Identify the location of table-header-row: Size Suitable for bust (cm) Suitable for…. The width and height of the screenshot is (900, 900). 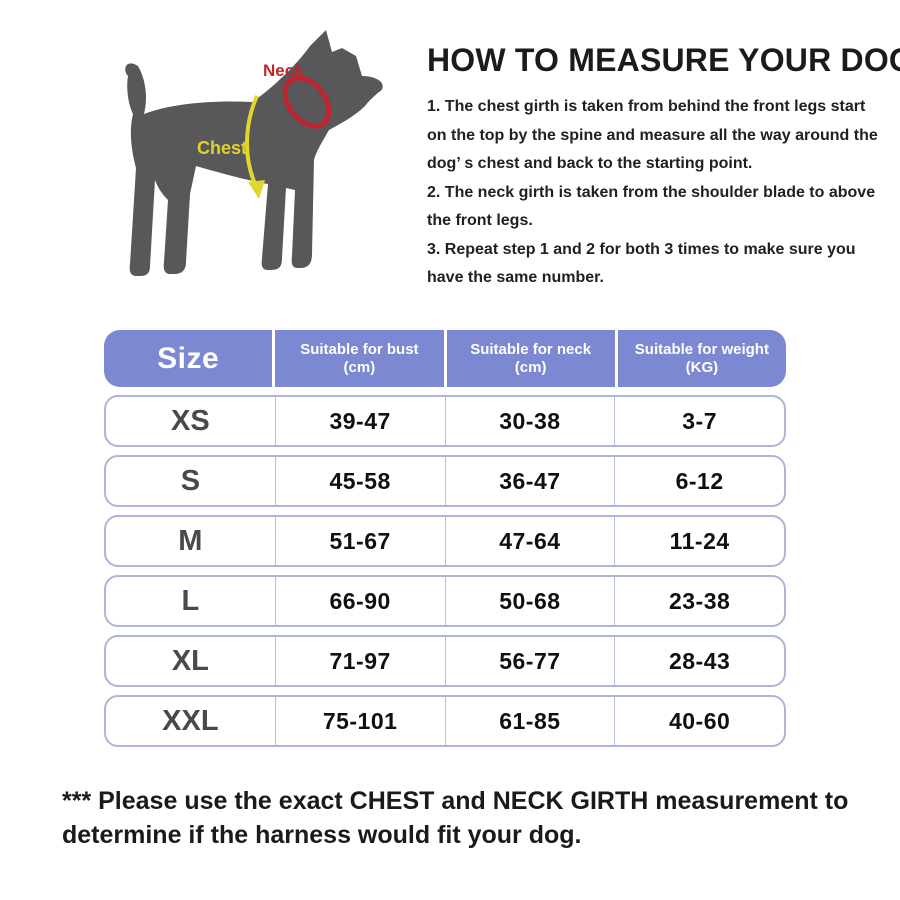
(445, 358).